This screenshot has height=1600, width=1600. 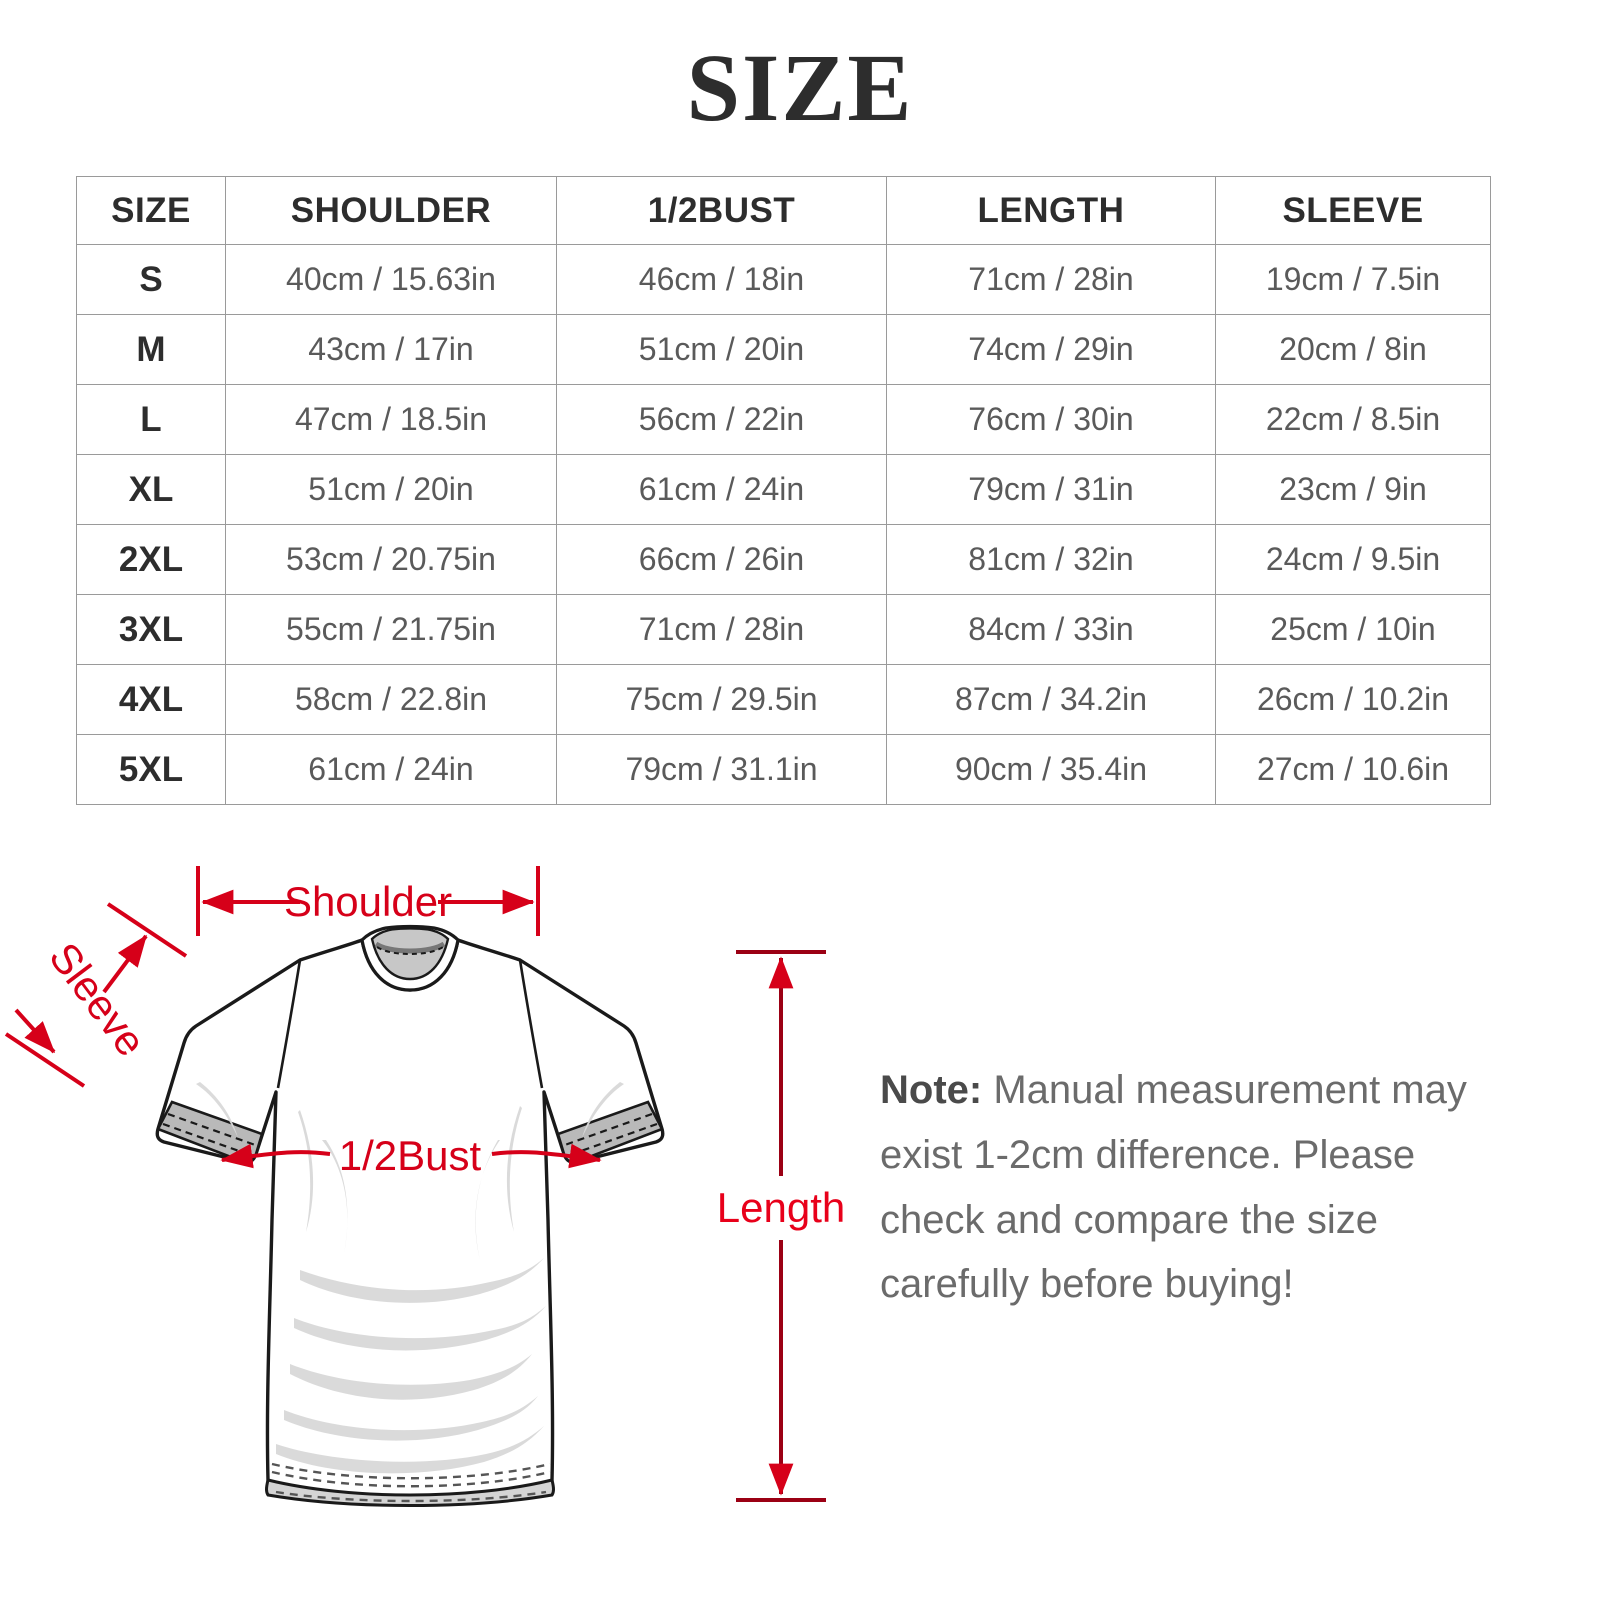 What do you see at coordinates (1353, 279) in the screenshot?
I see `cell-sleeve: 19cm / 7.5in` at bounding box center [1353, 279].